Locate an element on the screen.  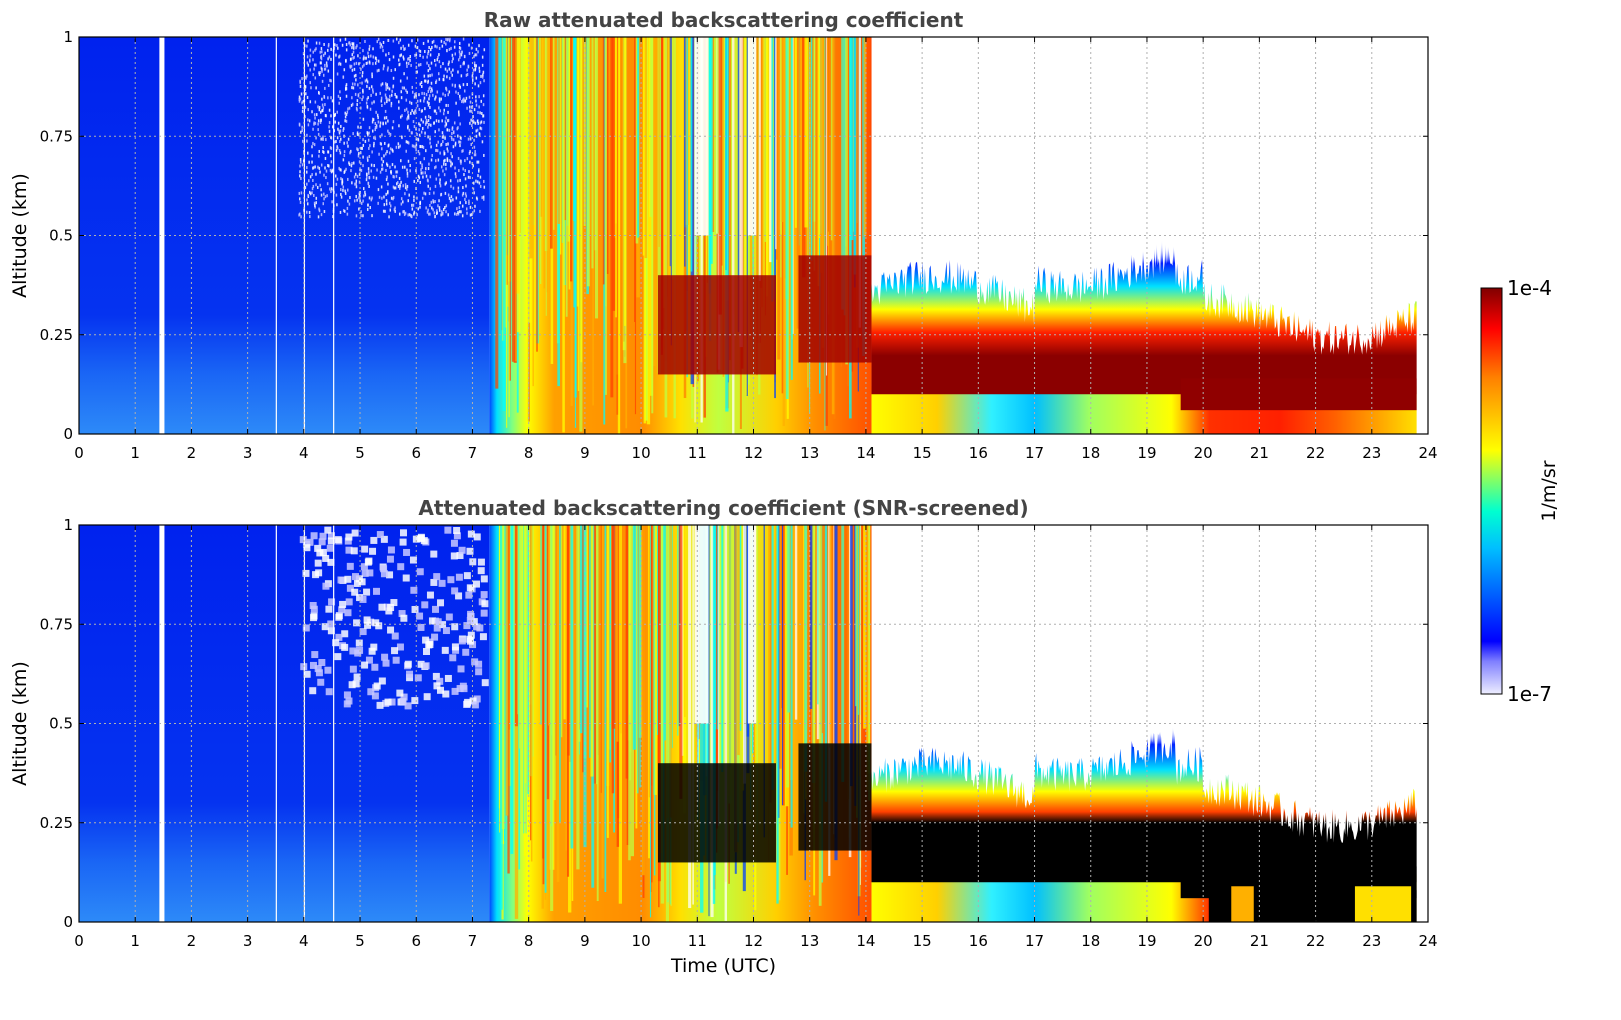
boundary-layer is located at coordinates (1144, 804).